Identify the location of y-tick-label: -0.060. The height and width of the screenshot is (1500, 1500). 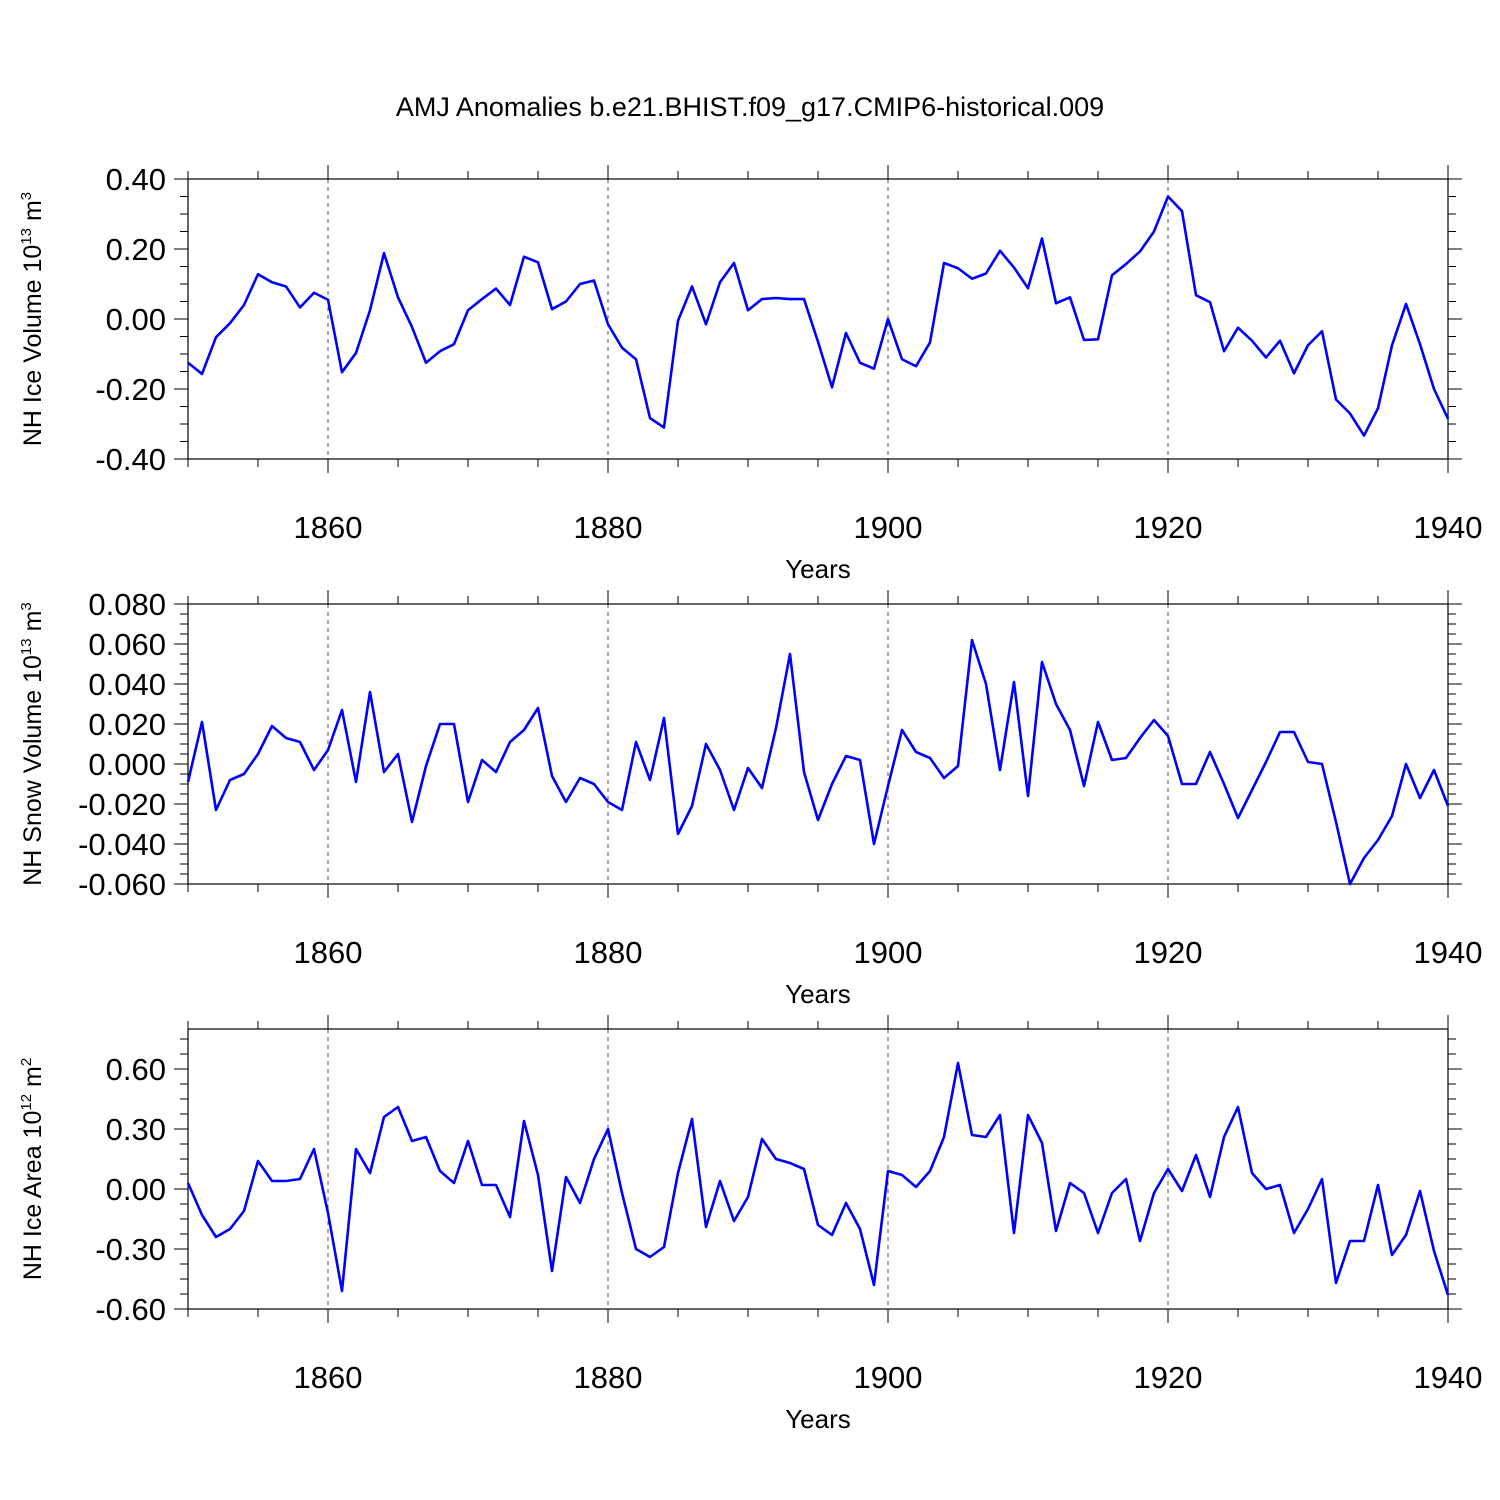
(122, 884).